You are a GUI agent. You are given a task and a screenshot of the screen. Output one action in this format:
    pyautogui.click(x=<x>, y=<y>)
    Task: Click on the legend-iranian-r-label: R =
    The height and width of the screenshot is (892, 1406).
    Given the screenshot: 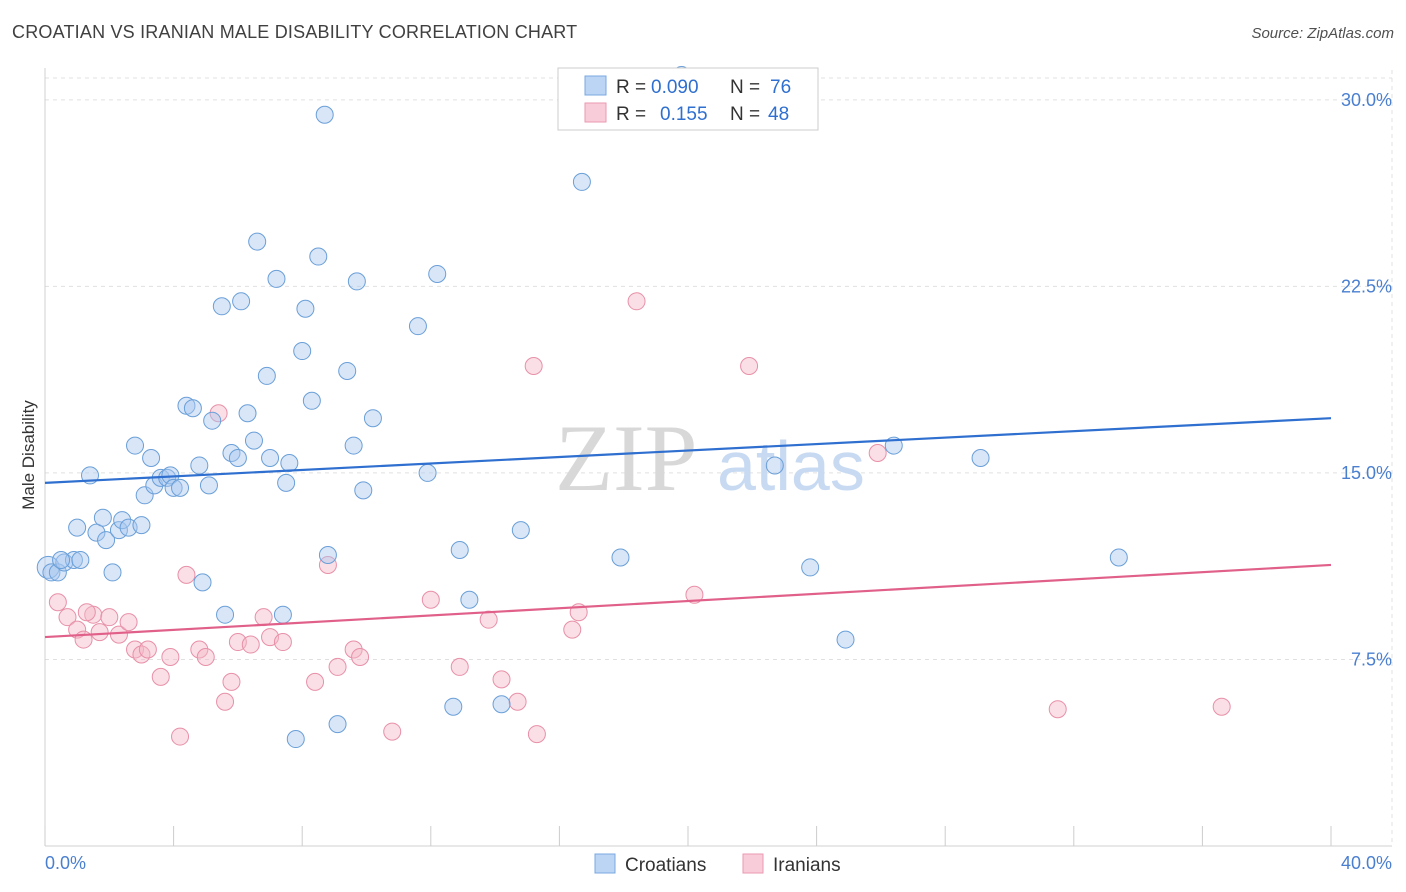 What is the action you would take?
    pyautogui.click(x=631, y=114)
    